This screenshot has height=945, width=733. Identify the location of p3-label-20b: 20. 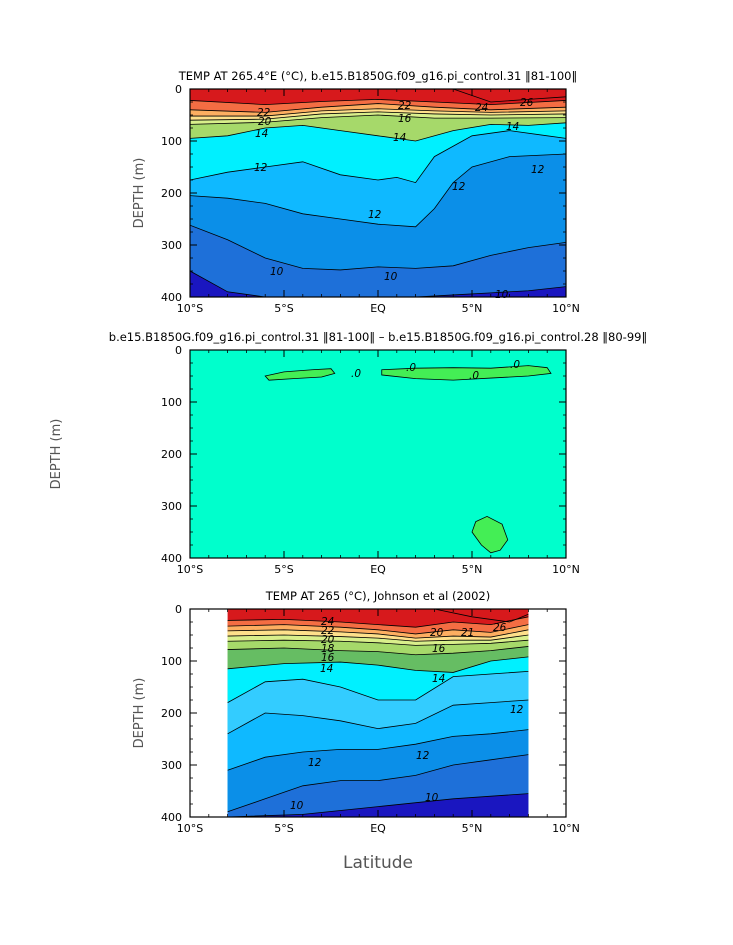
(437, 633).